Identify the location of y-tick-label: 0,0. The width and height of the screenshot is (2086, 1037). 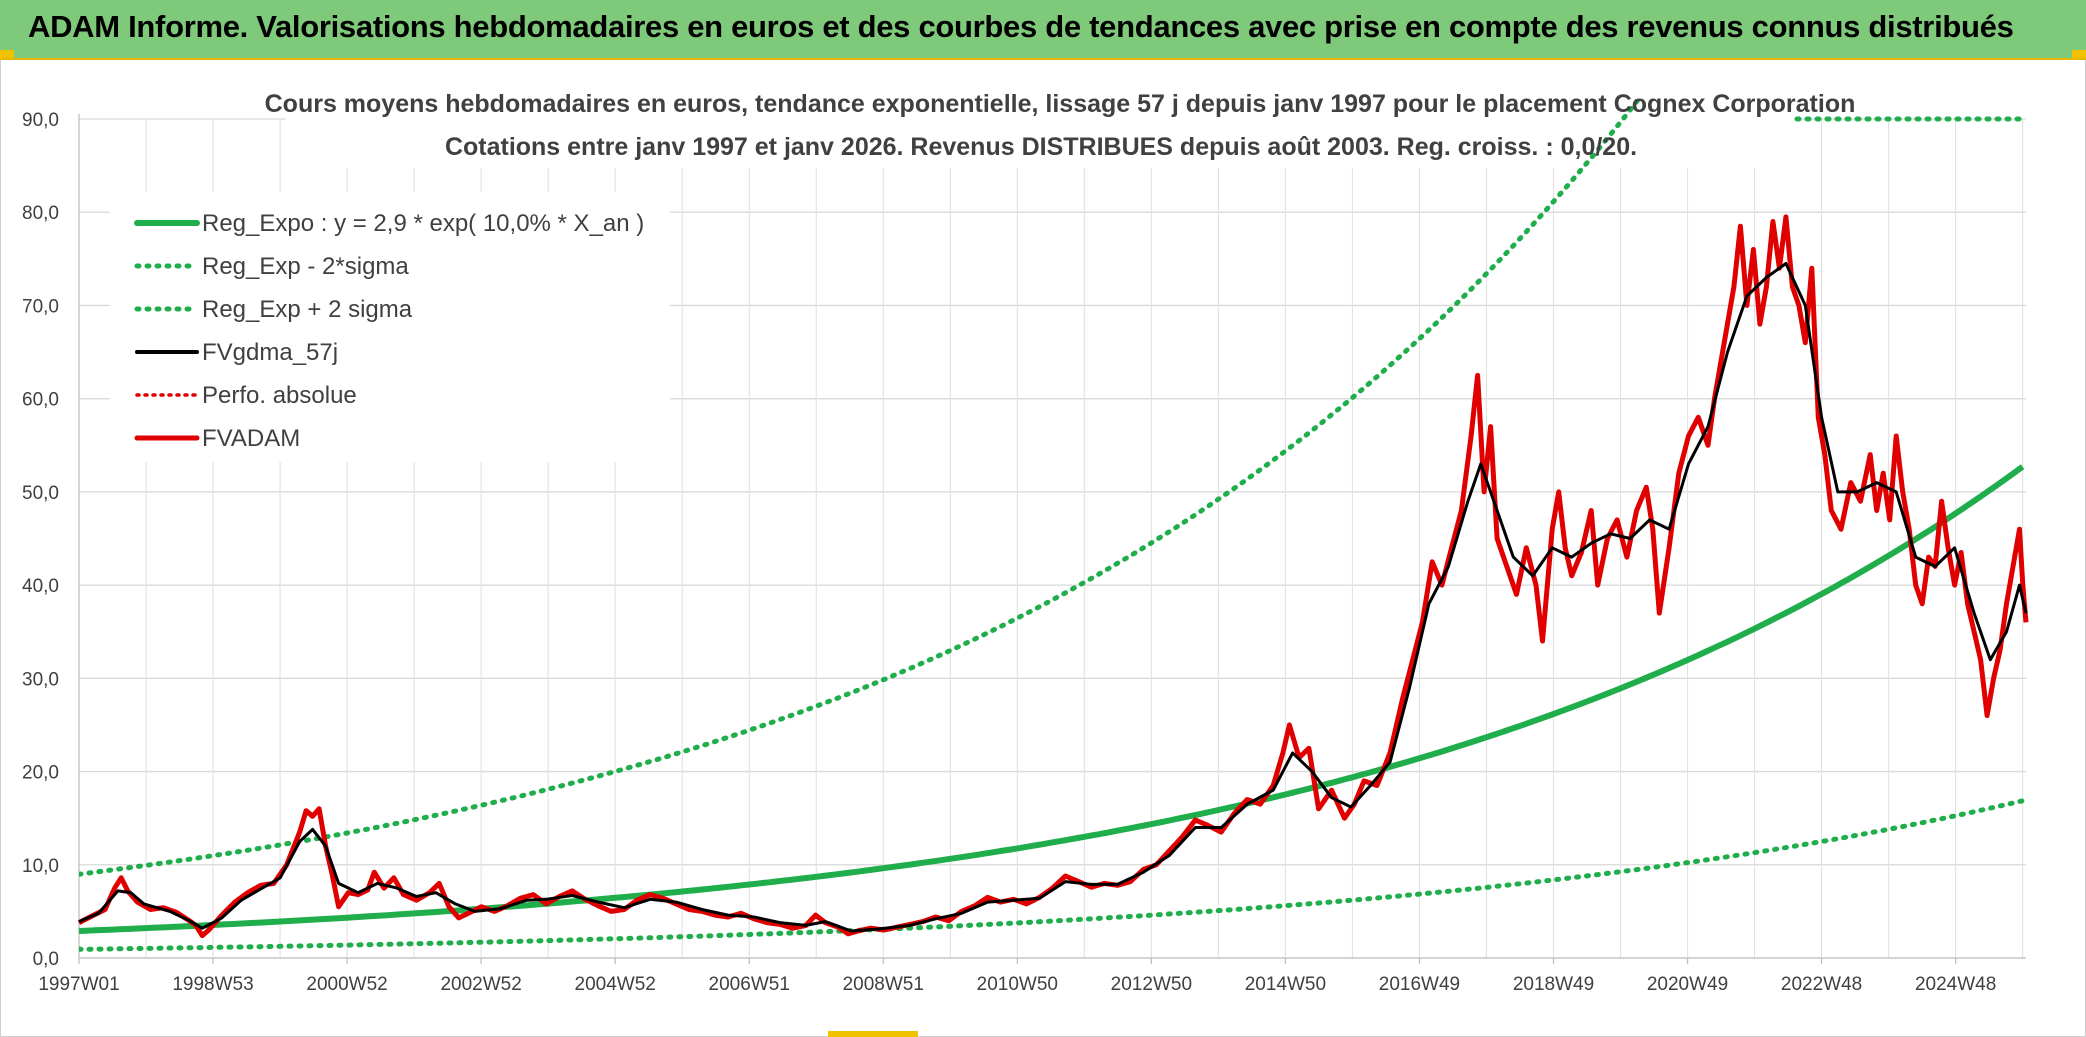
(46, 959).